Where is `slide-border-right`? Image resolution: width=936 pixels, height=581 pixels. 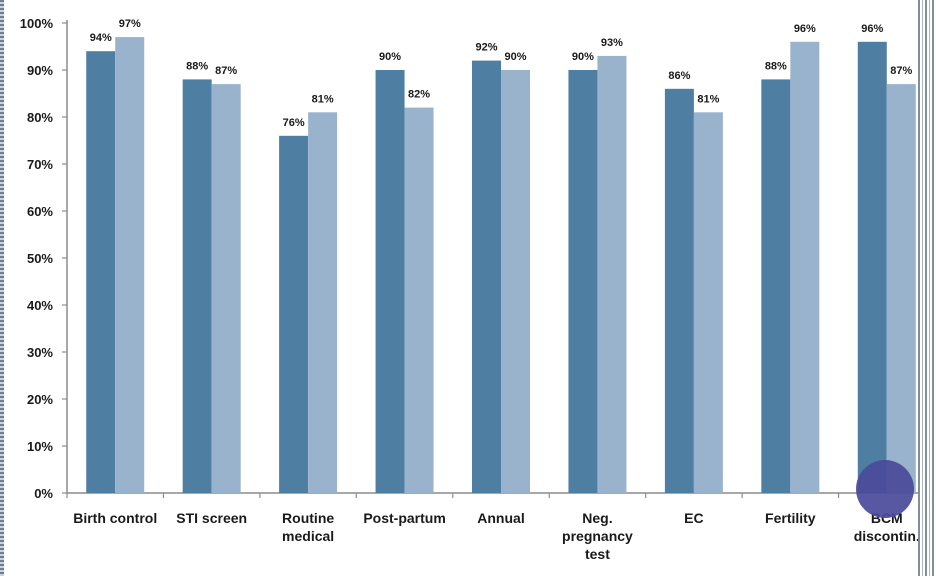
slide-border-right is located at coordinates (927, 288).